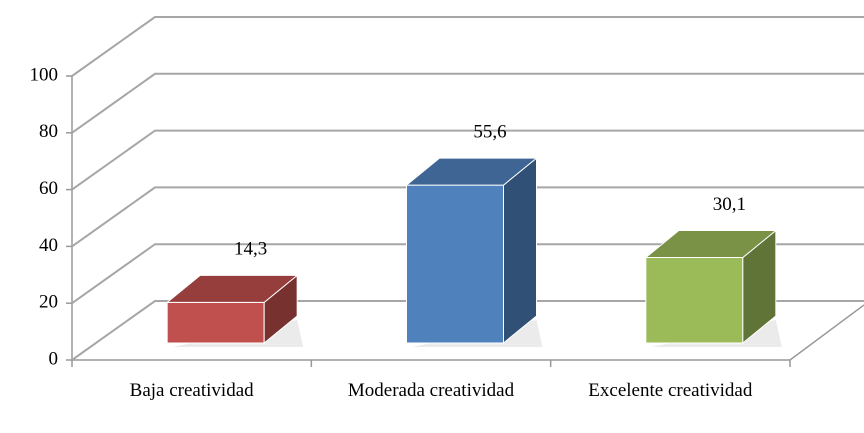 The image size is (864, 433). What do you see at coordinates (191, 390) in the screenshot?
I see `x-tick-label: Baja creatividad` at bounding box center [191, 390].